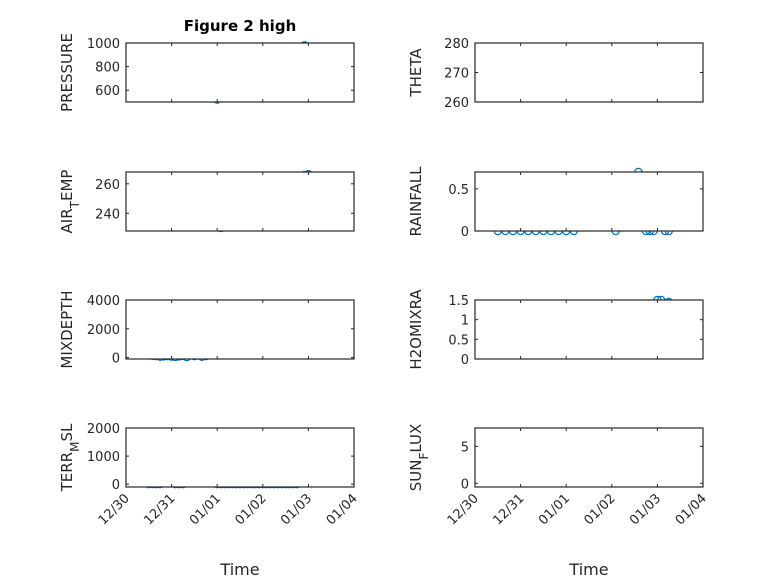  I want to click on y-axis-label: AIRTEMP, so click(70, 202).